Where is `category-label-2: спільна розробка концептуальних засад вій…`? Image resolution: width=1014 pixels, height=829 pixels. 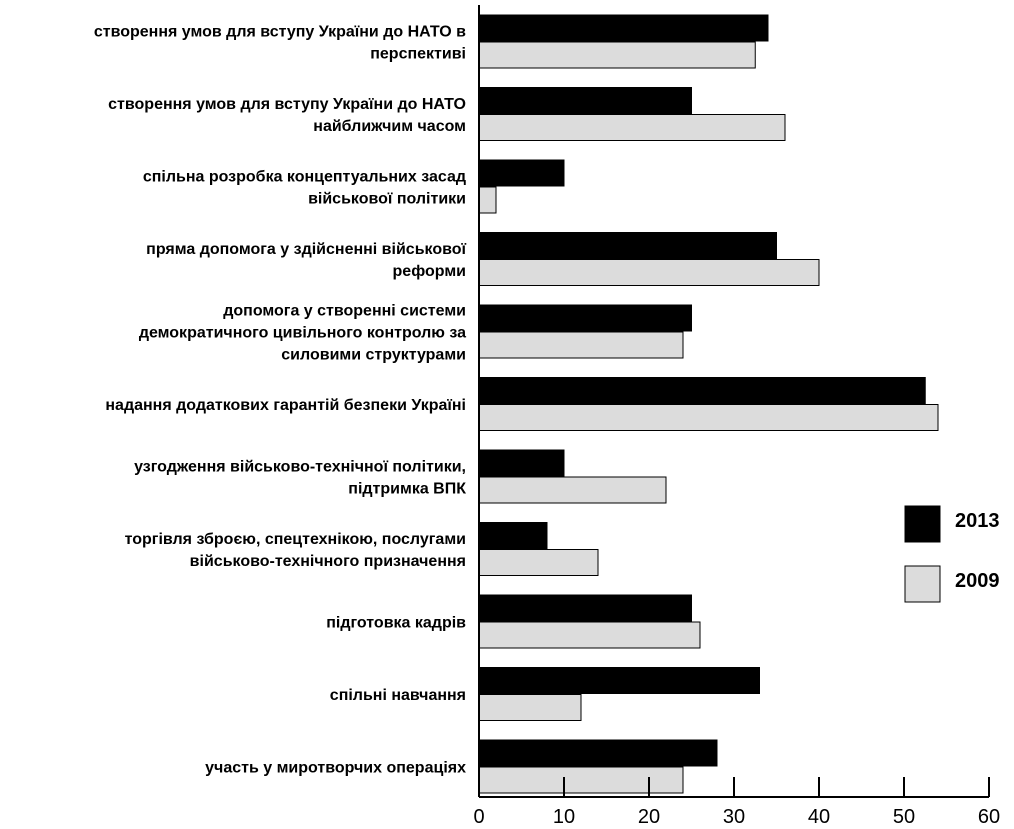 category-label-2: спільна розробка концептуальних засад вій… is located at coordinates (304, 188).